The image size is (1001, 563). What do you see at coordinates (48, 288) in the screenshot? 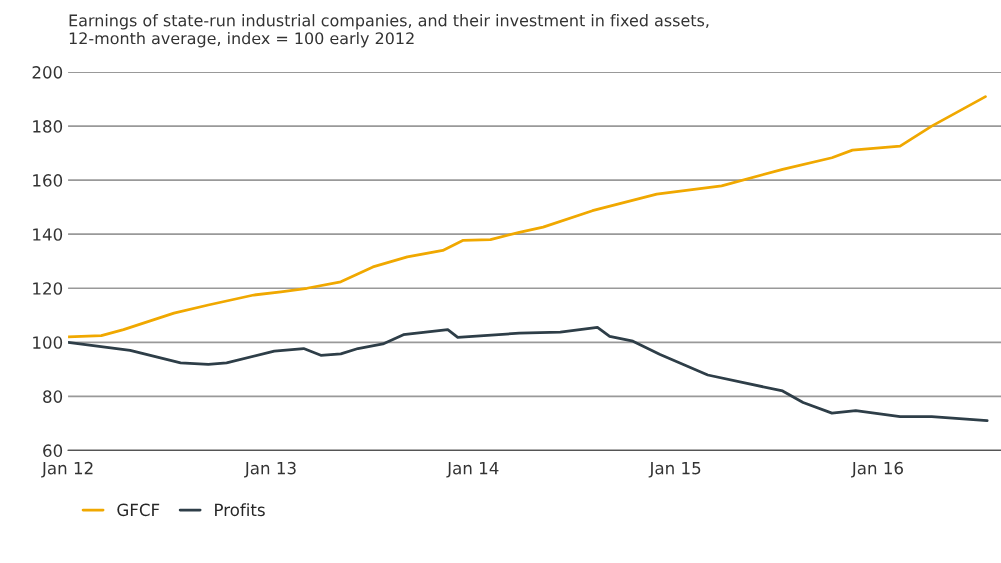
I see `y-tick-label: 120` at bounding box center [48, 288].